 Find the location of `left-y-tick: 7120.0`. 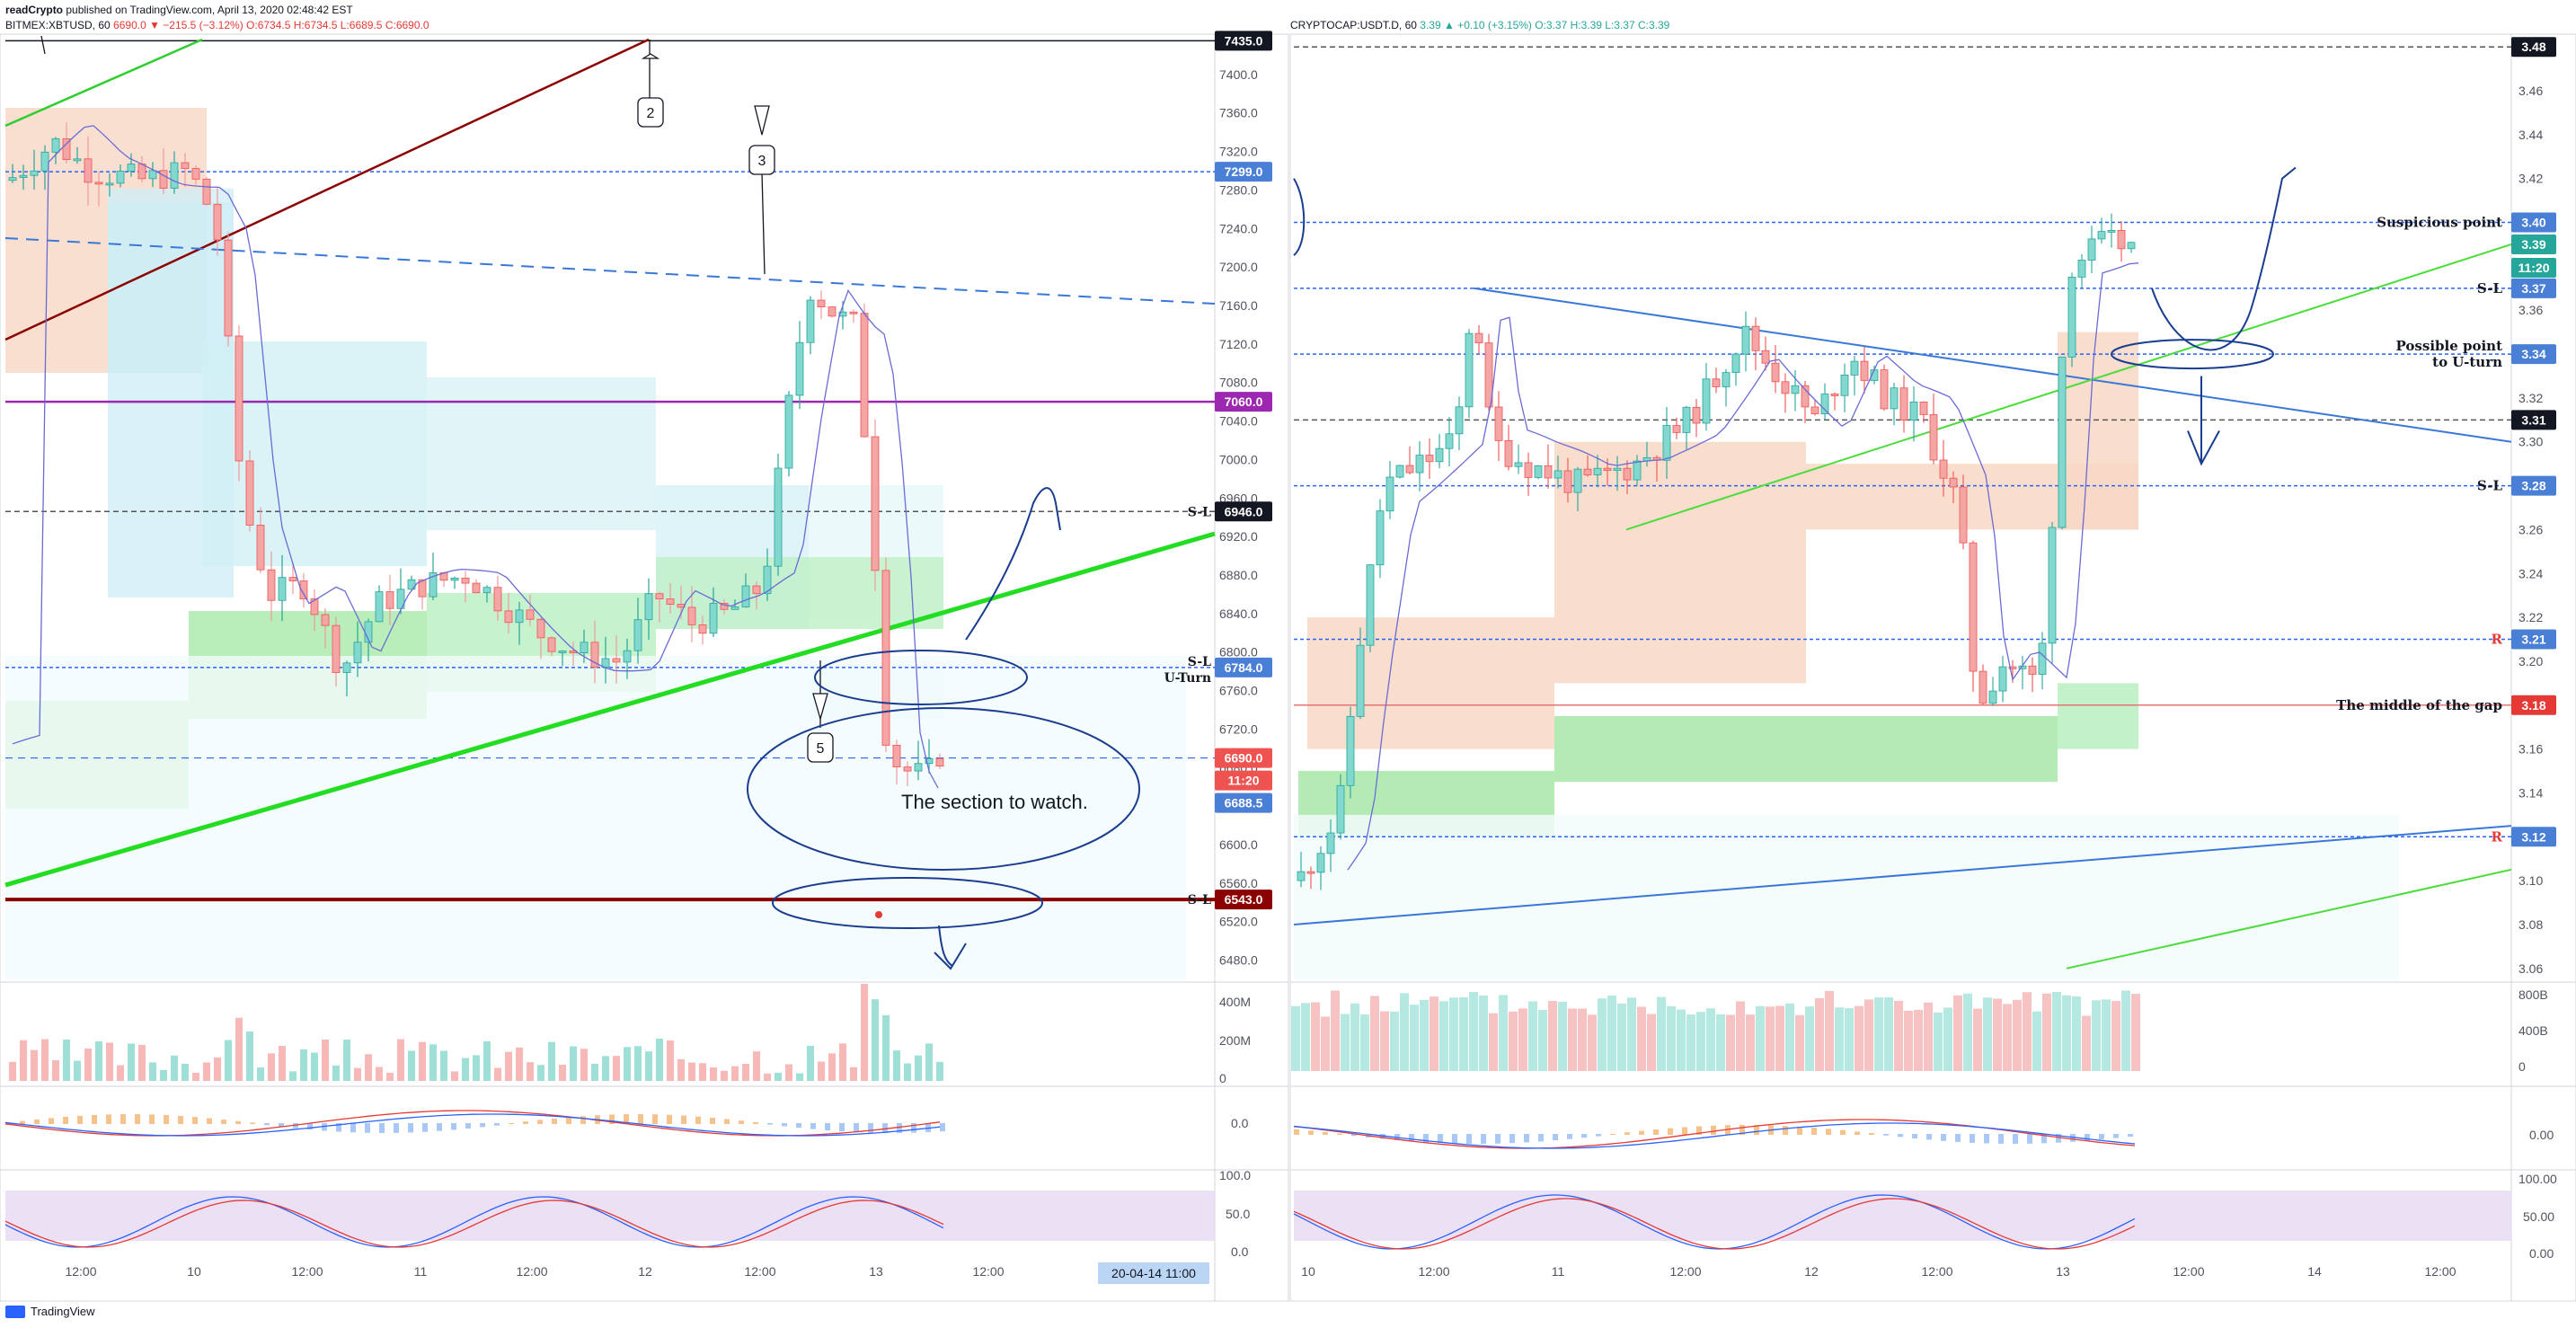

left-y-tick: 7120.0 is located at coordinates (1238, 344).